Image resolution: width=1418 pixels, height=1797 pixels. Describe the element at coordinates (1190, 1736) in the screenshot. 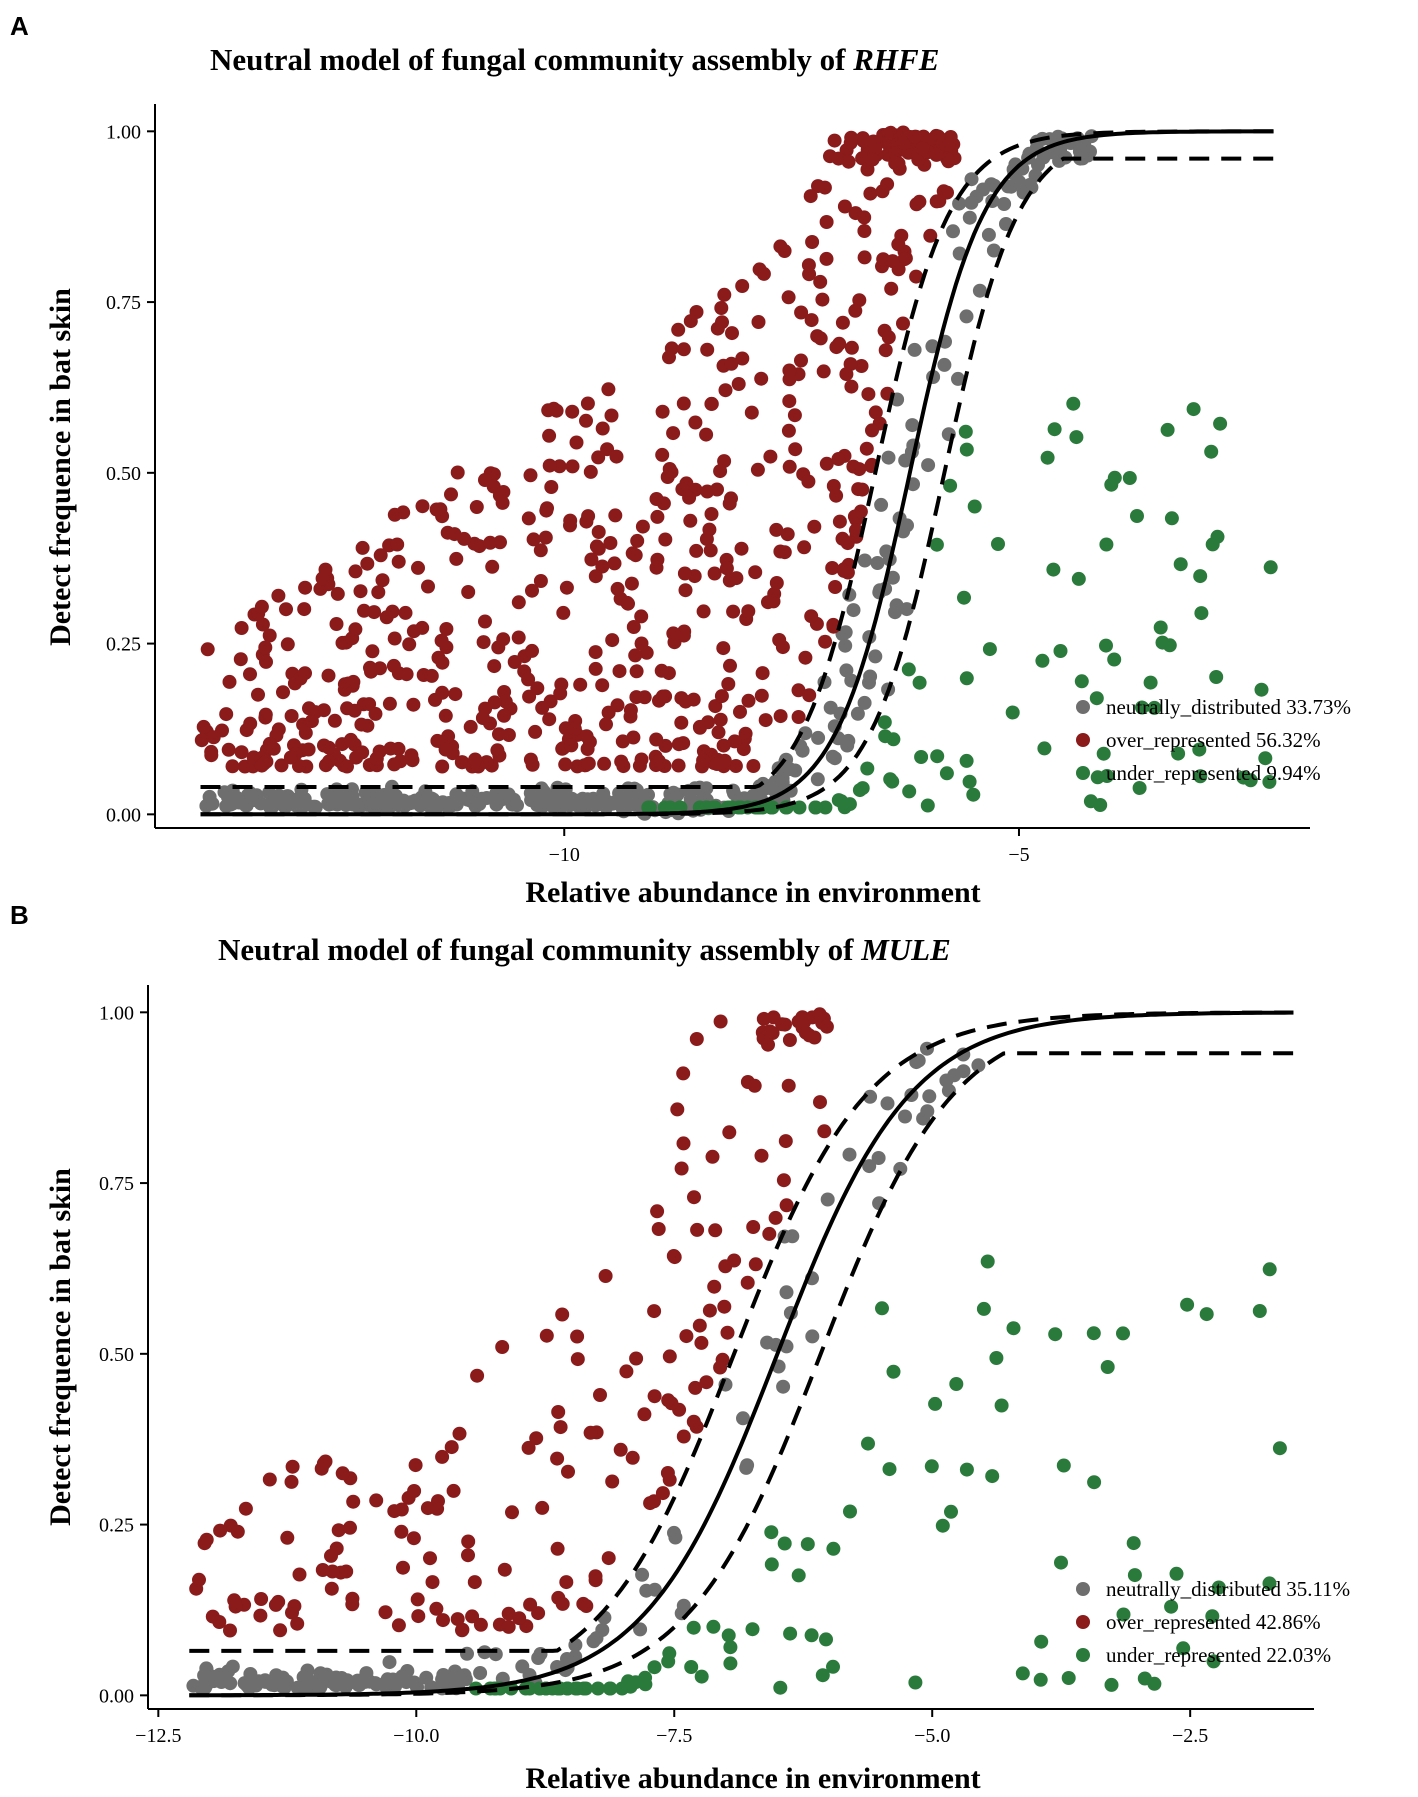

I see `x-tick-label-b: −2.5` at that location.